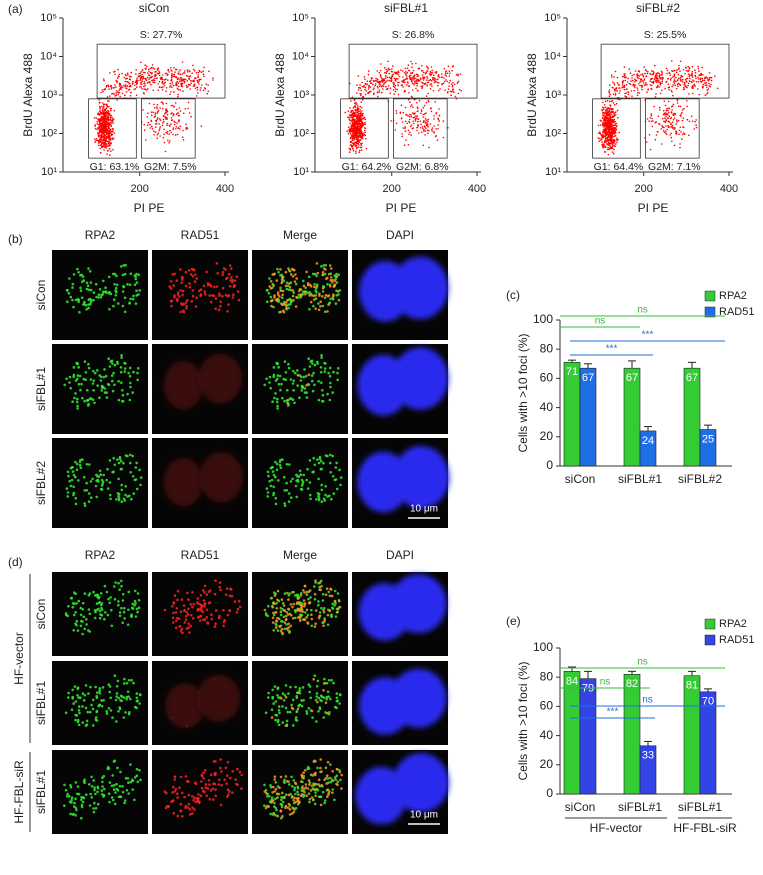 The image size is (763, 875). What do you see at coordinates (692, 378) in the screenshot?
I see `value-label: 67` at bounding box center [692, 378].